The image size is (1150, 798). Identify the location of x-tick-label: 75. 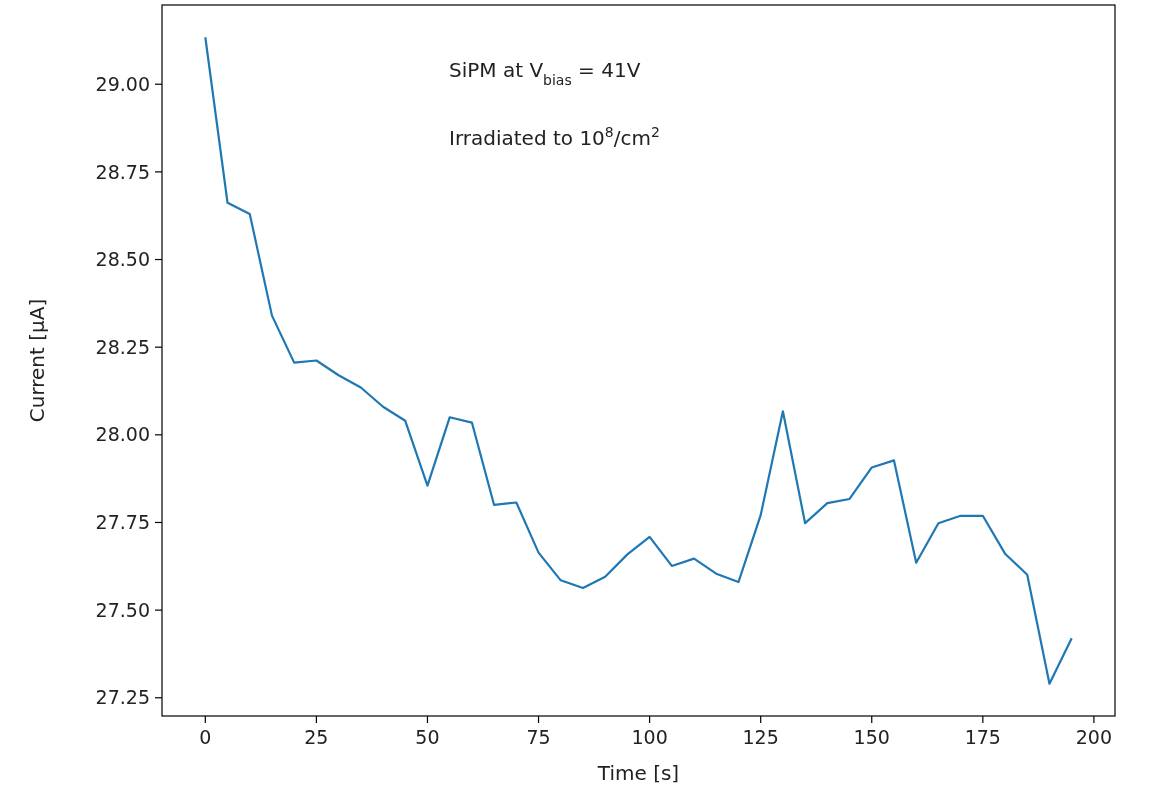
(538, 737).